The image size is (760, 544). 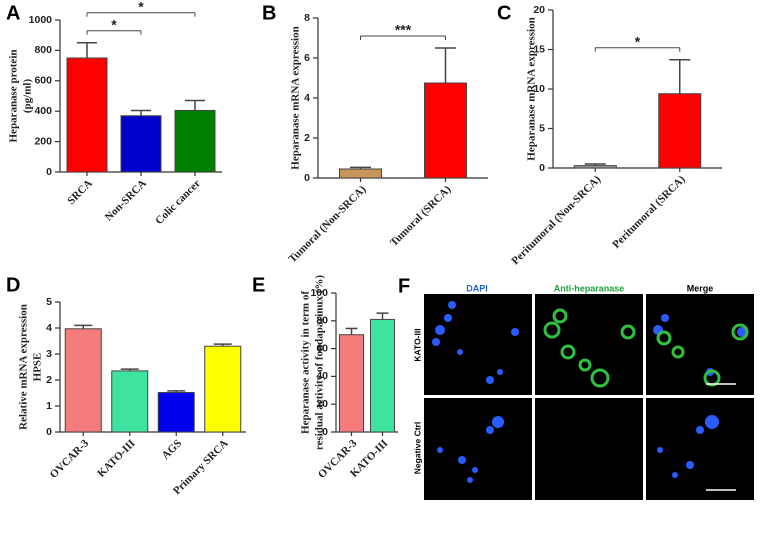 I want to click on panel-letter: C, so click(x=504, y=13).